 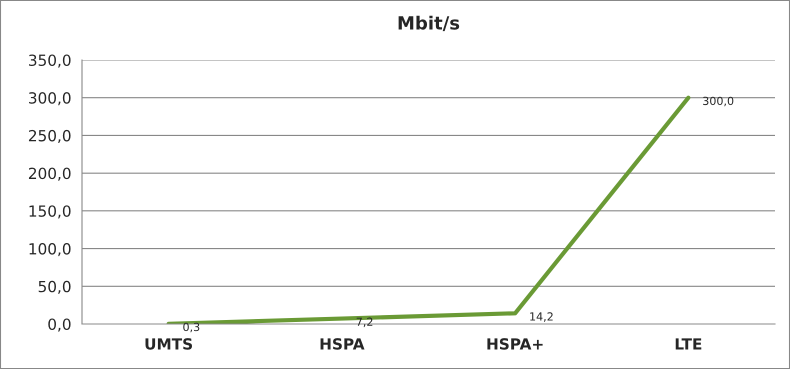 What do you see at coordinates (364, 323) in the screenshot?
I see `data-label: 7,2` at bounding box center [364, 323].